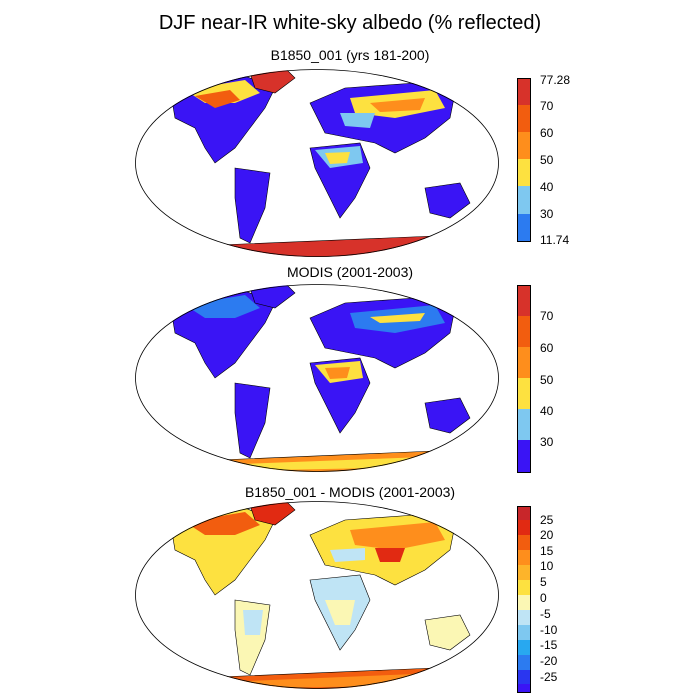 The image size is (700, 700). I want to click on panel-3-tick: 25, so click(547, 520).